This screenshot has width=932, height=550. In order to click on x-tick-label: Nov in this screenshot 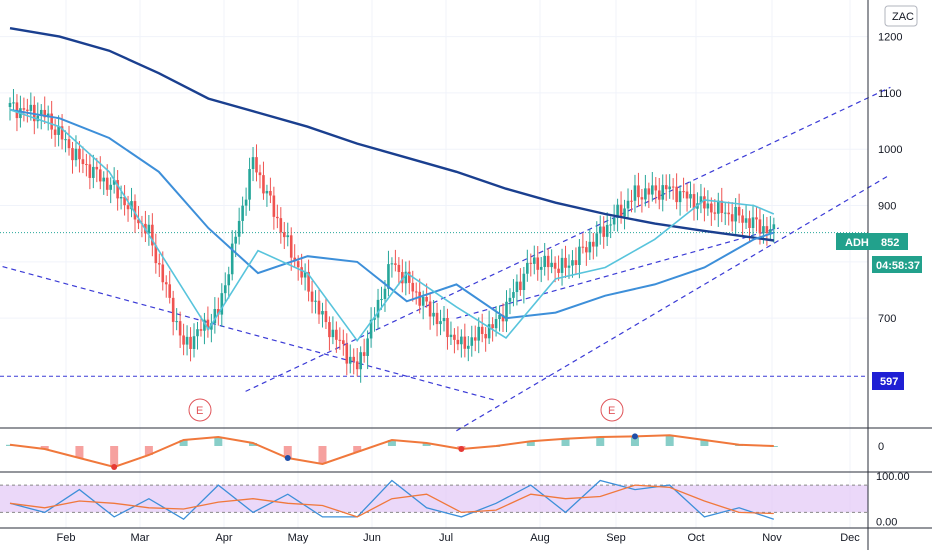, I will do `click(772, 538)`.